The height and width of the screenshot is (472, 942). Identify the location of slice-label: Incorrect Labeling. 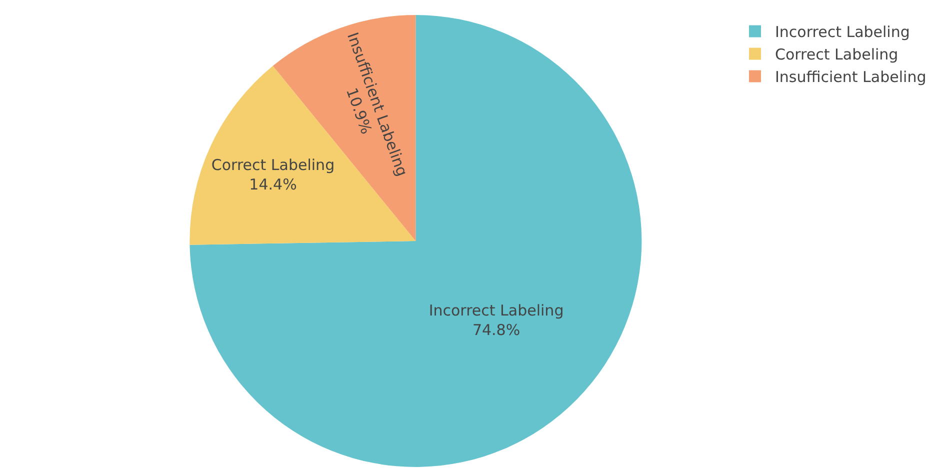
(496, 310).